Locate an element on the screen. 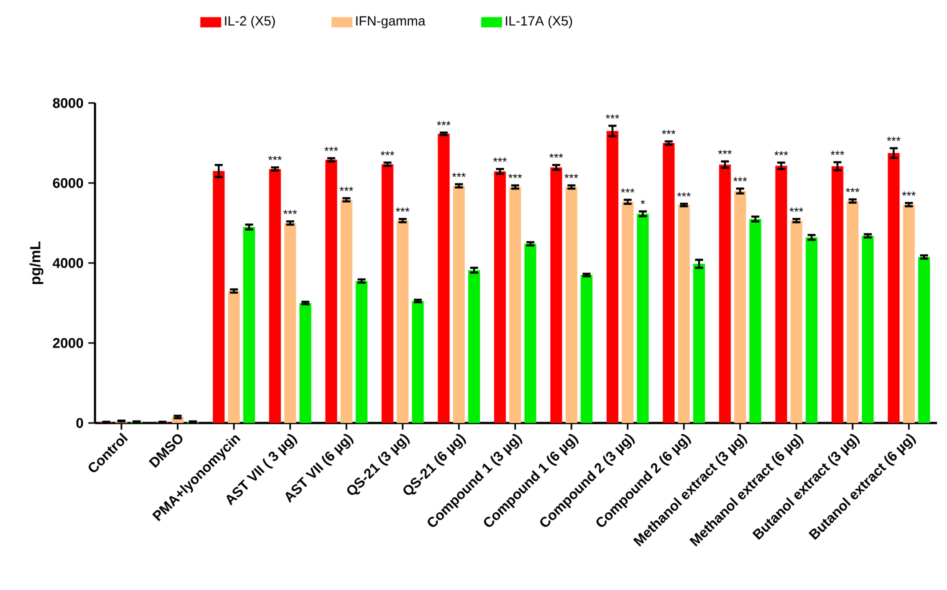  data-label: * is located at coordinates (642, 202).